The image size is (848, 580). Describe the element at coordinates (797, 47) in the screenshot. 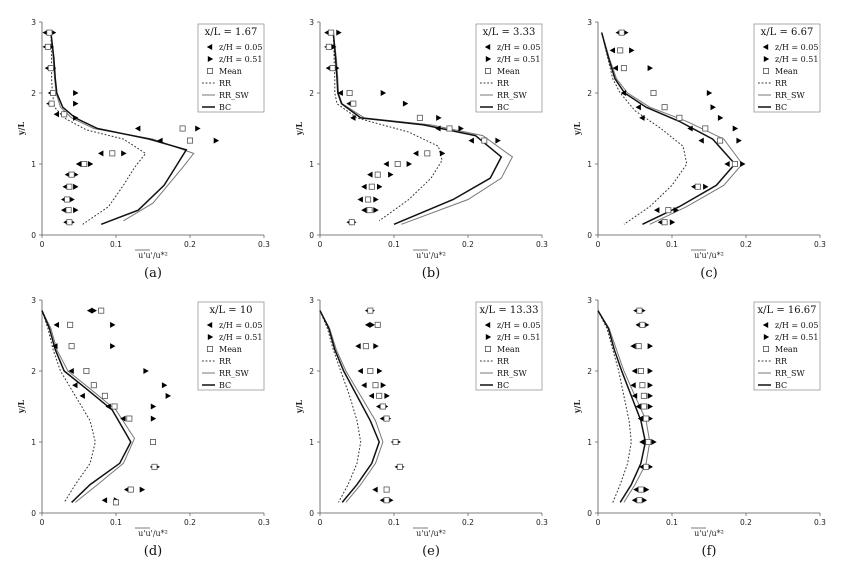

I see `legend-label-z005: z/H = 0.05` at that location.